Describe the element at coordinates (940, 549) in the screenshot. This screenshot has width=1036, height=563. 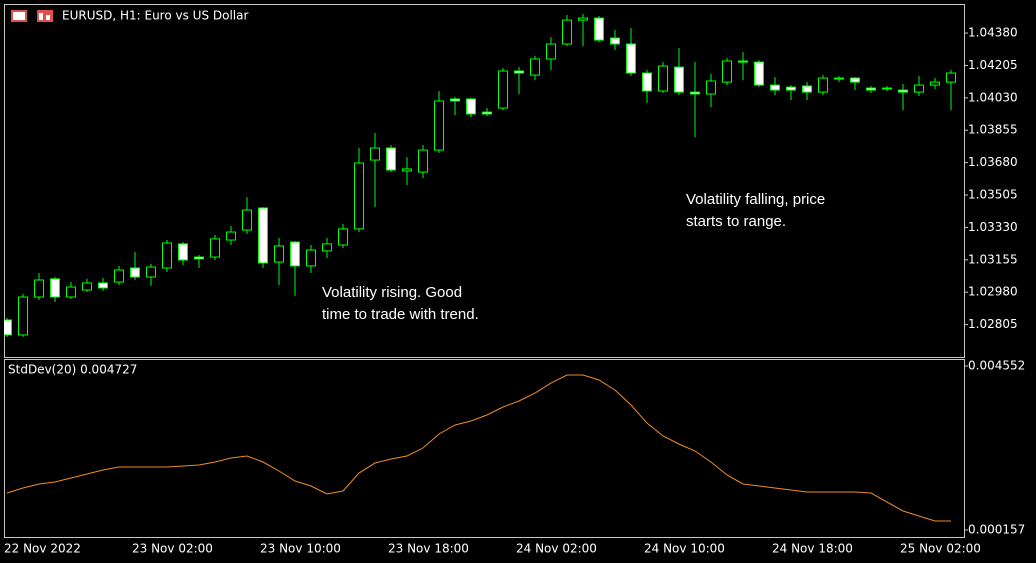
I see `x-tick-label: 25 Nov 02:00` at that location.